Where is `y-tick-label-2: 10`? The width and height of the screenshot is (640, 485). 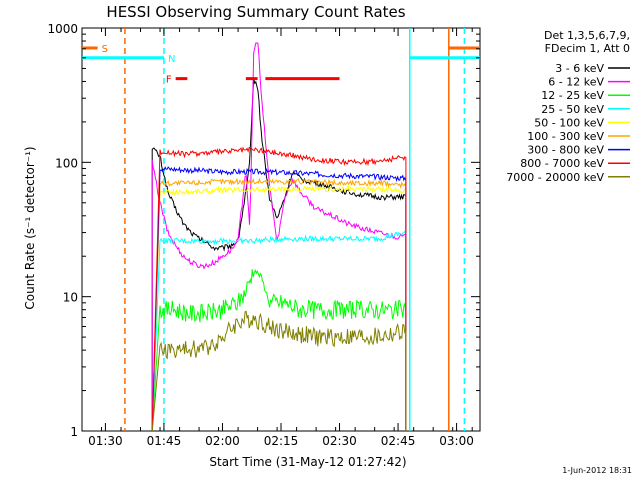 y-tick-label-2: 10 is located at coordinates (70, 298).